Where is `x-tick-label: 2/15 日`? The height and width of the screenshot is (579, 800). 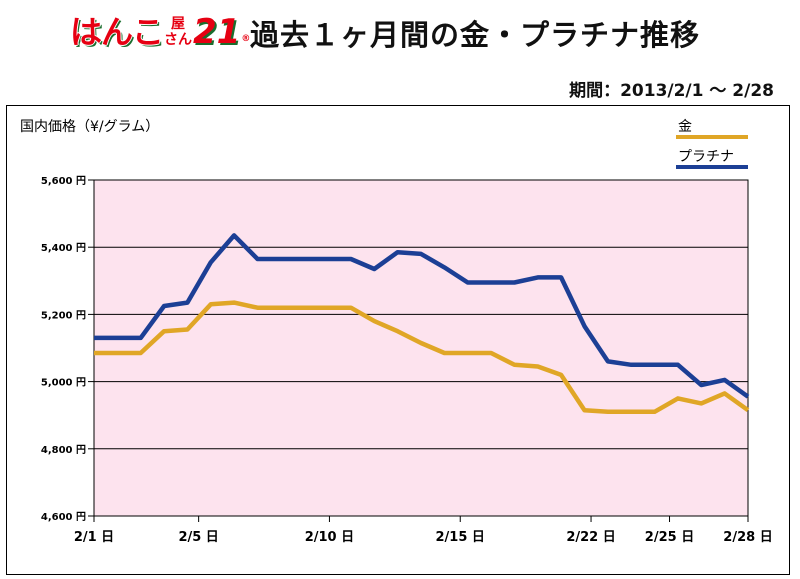
x-tick-label: 2/15 日 is located at coordinates (460, 537).